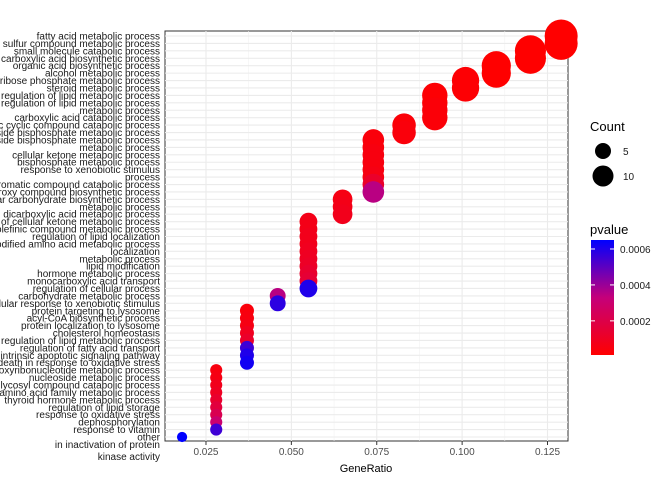 Image resolution: width=672 pixels, height=480 pixels. What do you see at coordinates (81, 44) in the screenshot?
I see `y-tick-label: sulfur compound metabolic process` at bounding box center [81, 44].